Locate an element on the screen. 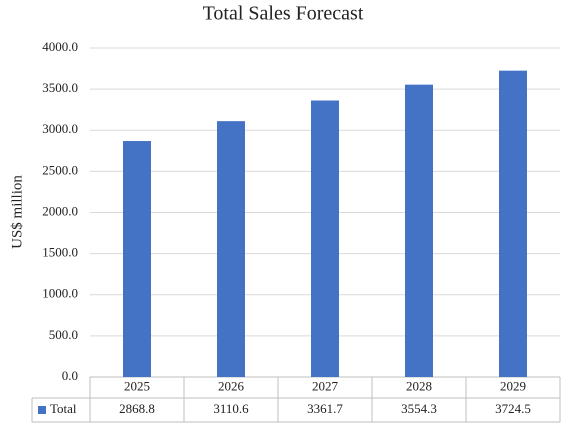 This screenshot has height=426, width=572. y-tick-label: 0.0 is located at coordinates (70, 375).